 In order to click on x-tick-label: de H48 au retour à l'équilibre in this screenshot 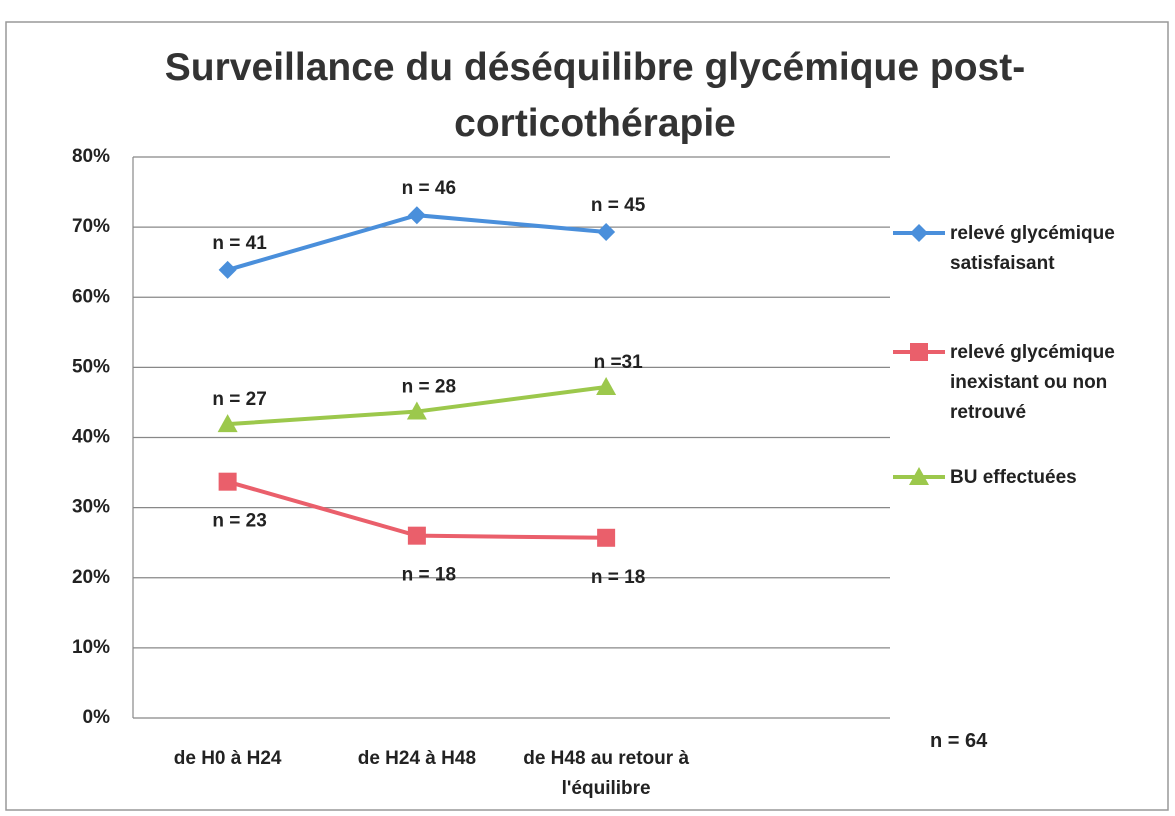, I will do `click(606, 773)`.